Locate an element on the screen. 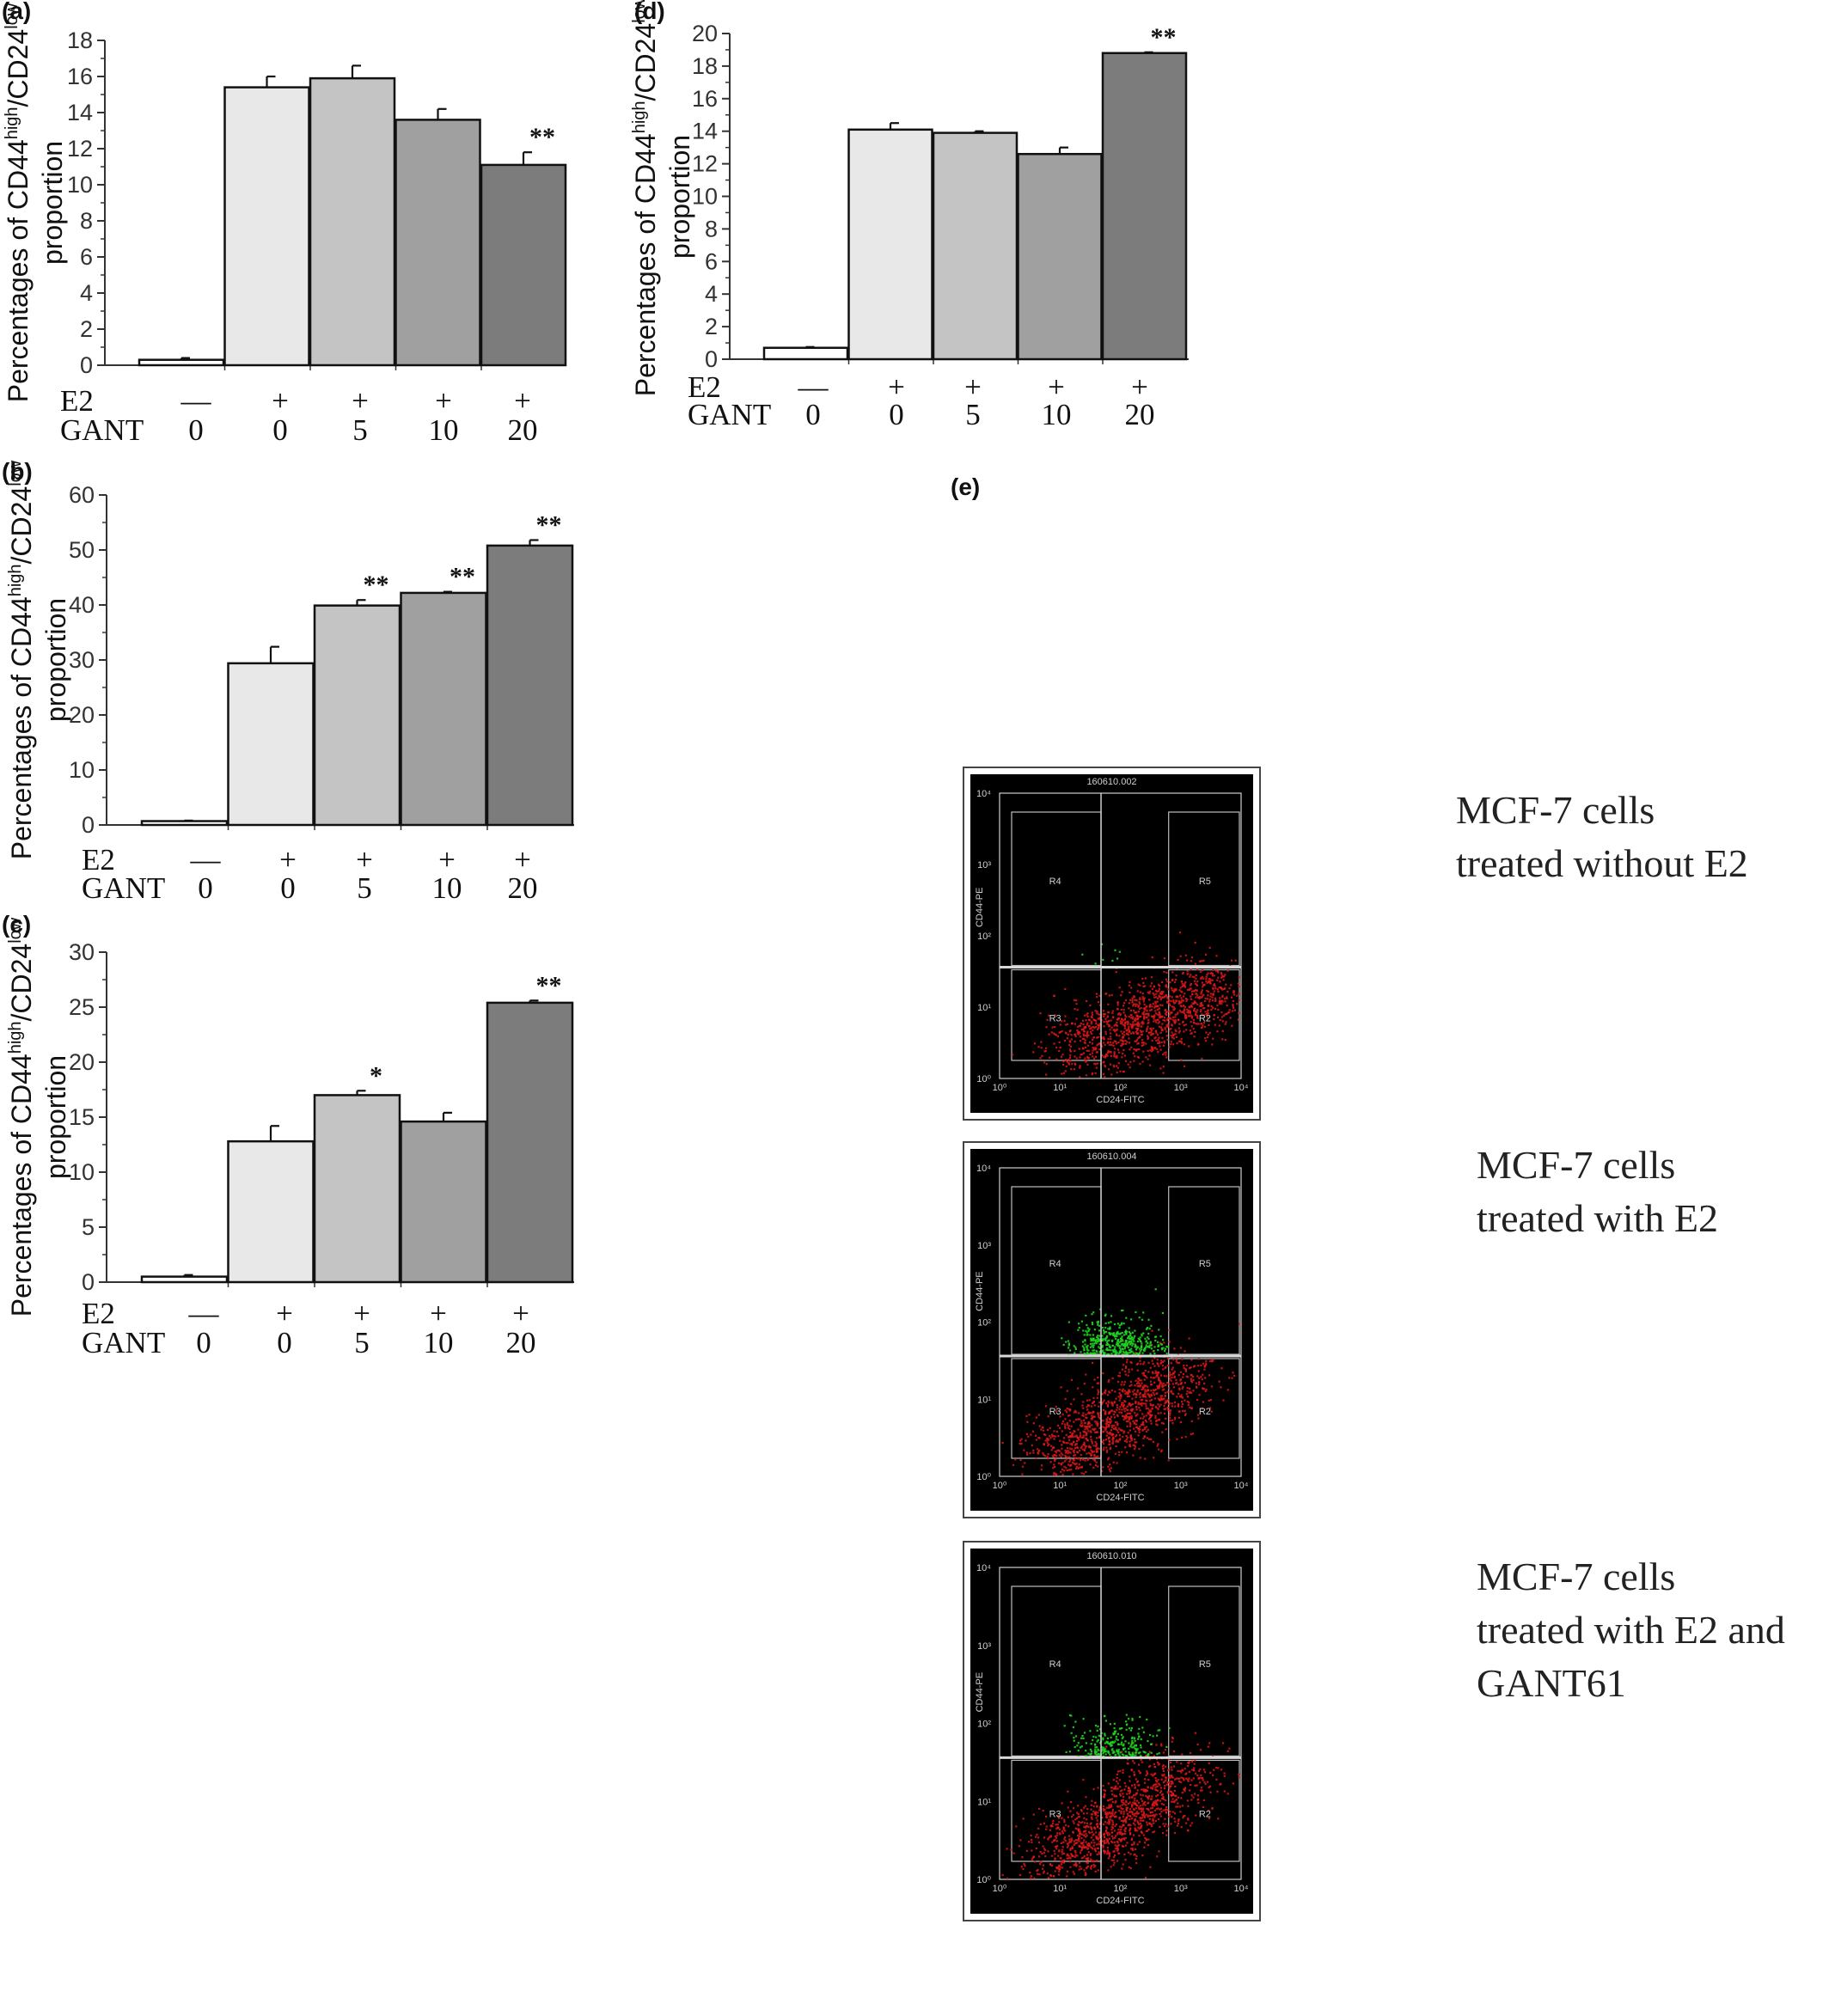  x-tick-label: 10³ is located at coordinates (1181, 1486).